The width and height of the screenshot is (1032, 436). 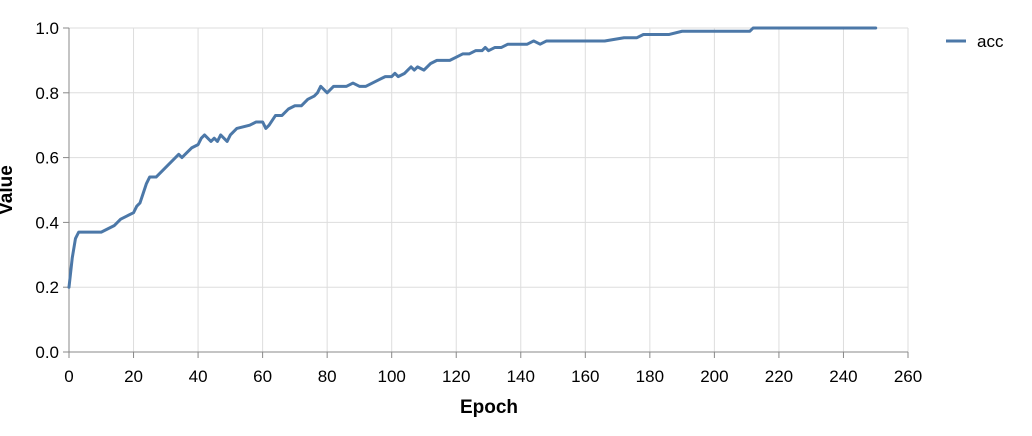 I want to click on x-tick-label: 60, so click(x=262, y=376).